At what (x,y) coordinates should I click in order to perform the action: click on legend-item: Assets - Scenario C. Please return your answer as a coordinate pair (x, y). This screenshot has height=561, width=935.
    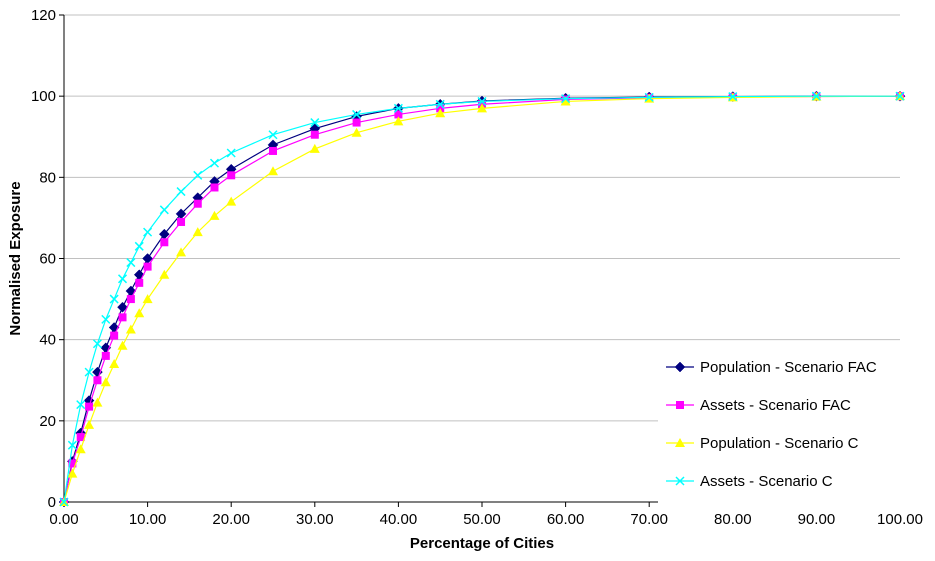
    Looking at the image, I should click on (749, 481).